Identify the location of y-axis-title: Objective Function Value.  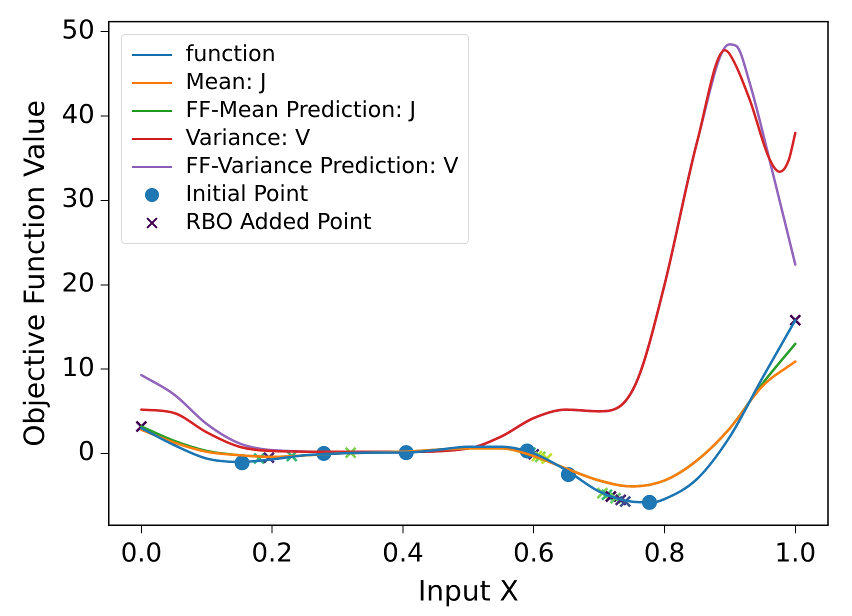
(35, 273).